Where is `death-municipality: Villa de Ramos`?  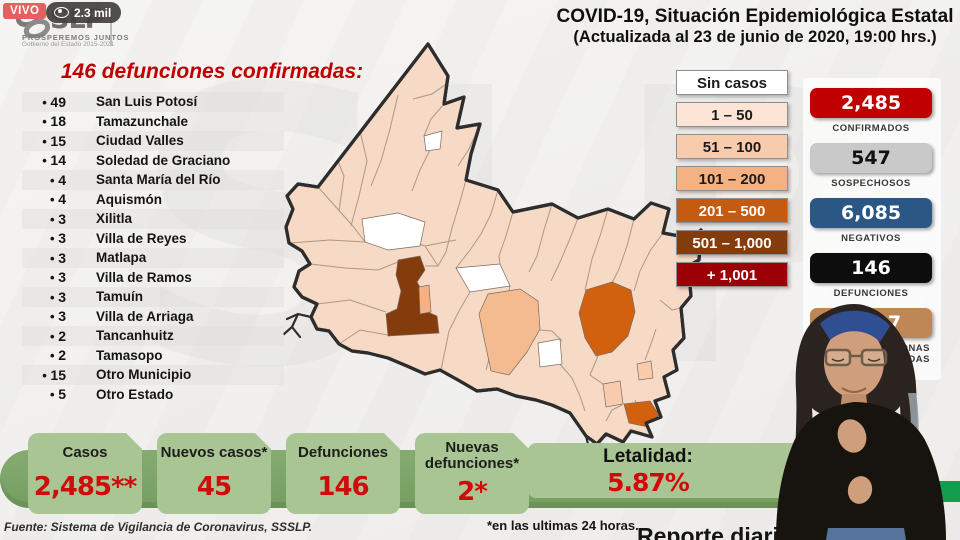 death-municipality: Villa de Ramos is located at coordinates (144, 277).